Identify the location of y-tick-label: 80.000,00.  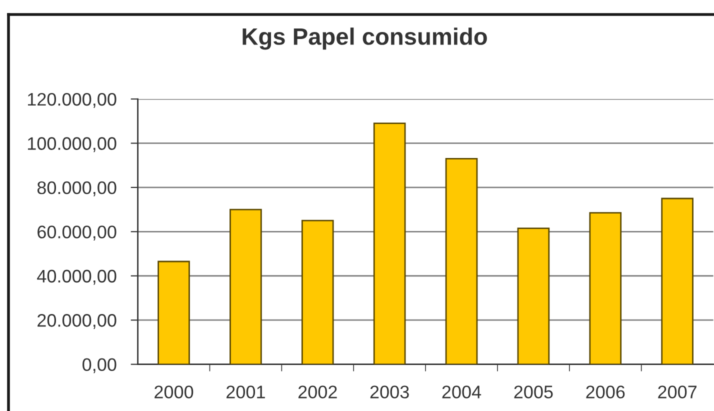
(76, 188).